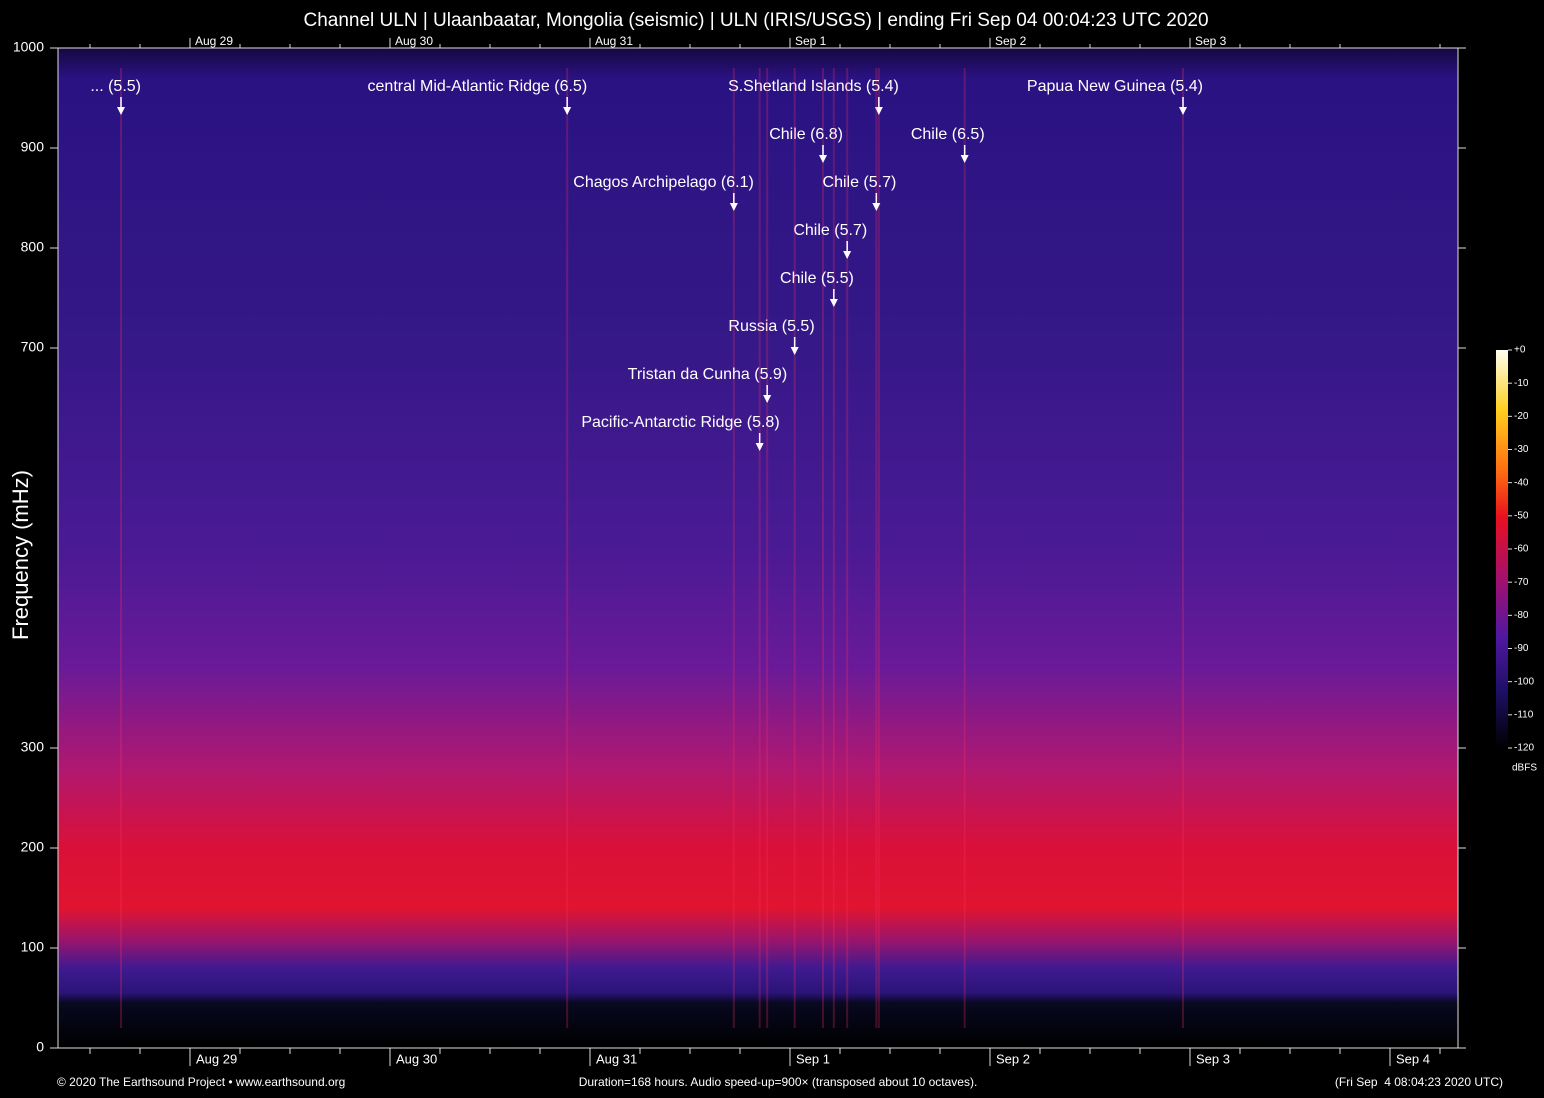  I want to click on colorbar-tick-label: -110, so click(1524, 714).